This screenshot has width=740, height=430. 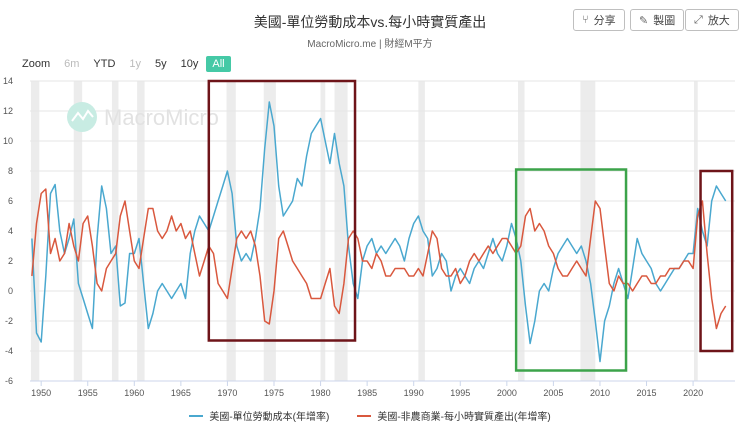 I want to click on draw-label: 製圖, so click(x=664, y=21).